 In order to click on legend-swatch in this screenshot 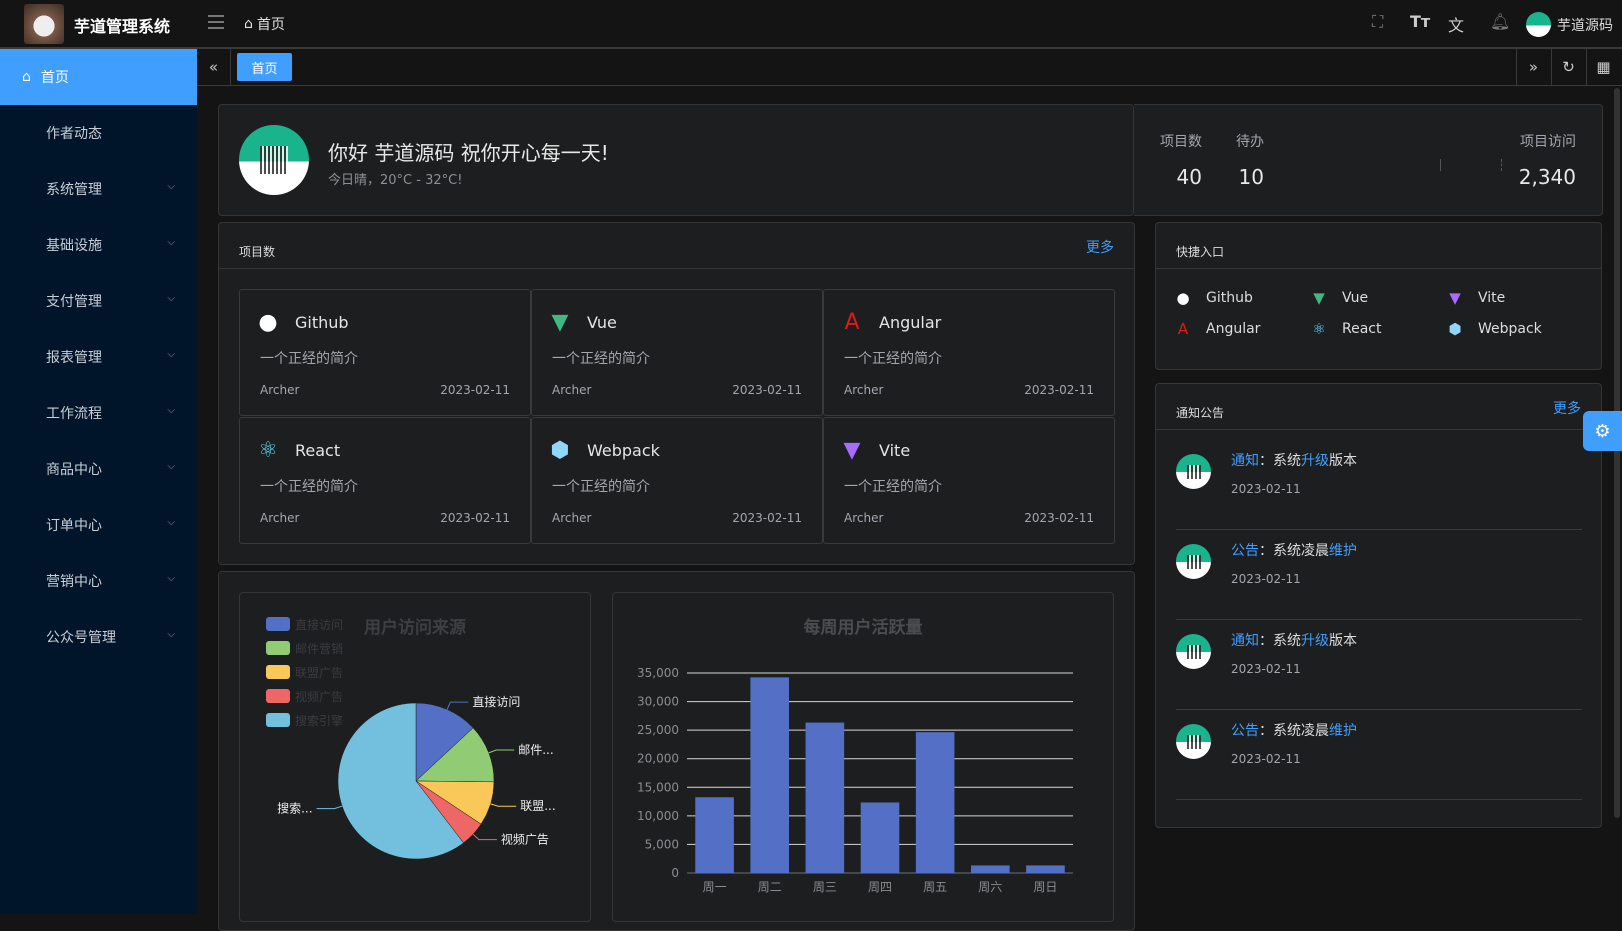, I will do `click(278, 672)`.